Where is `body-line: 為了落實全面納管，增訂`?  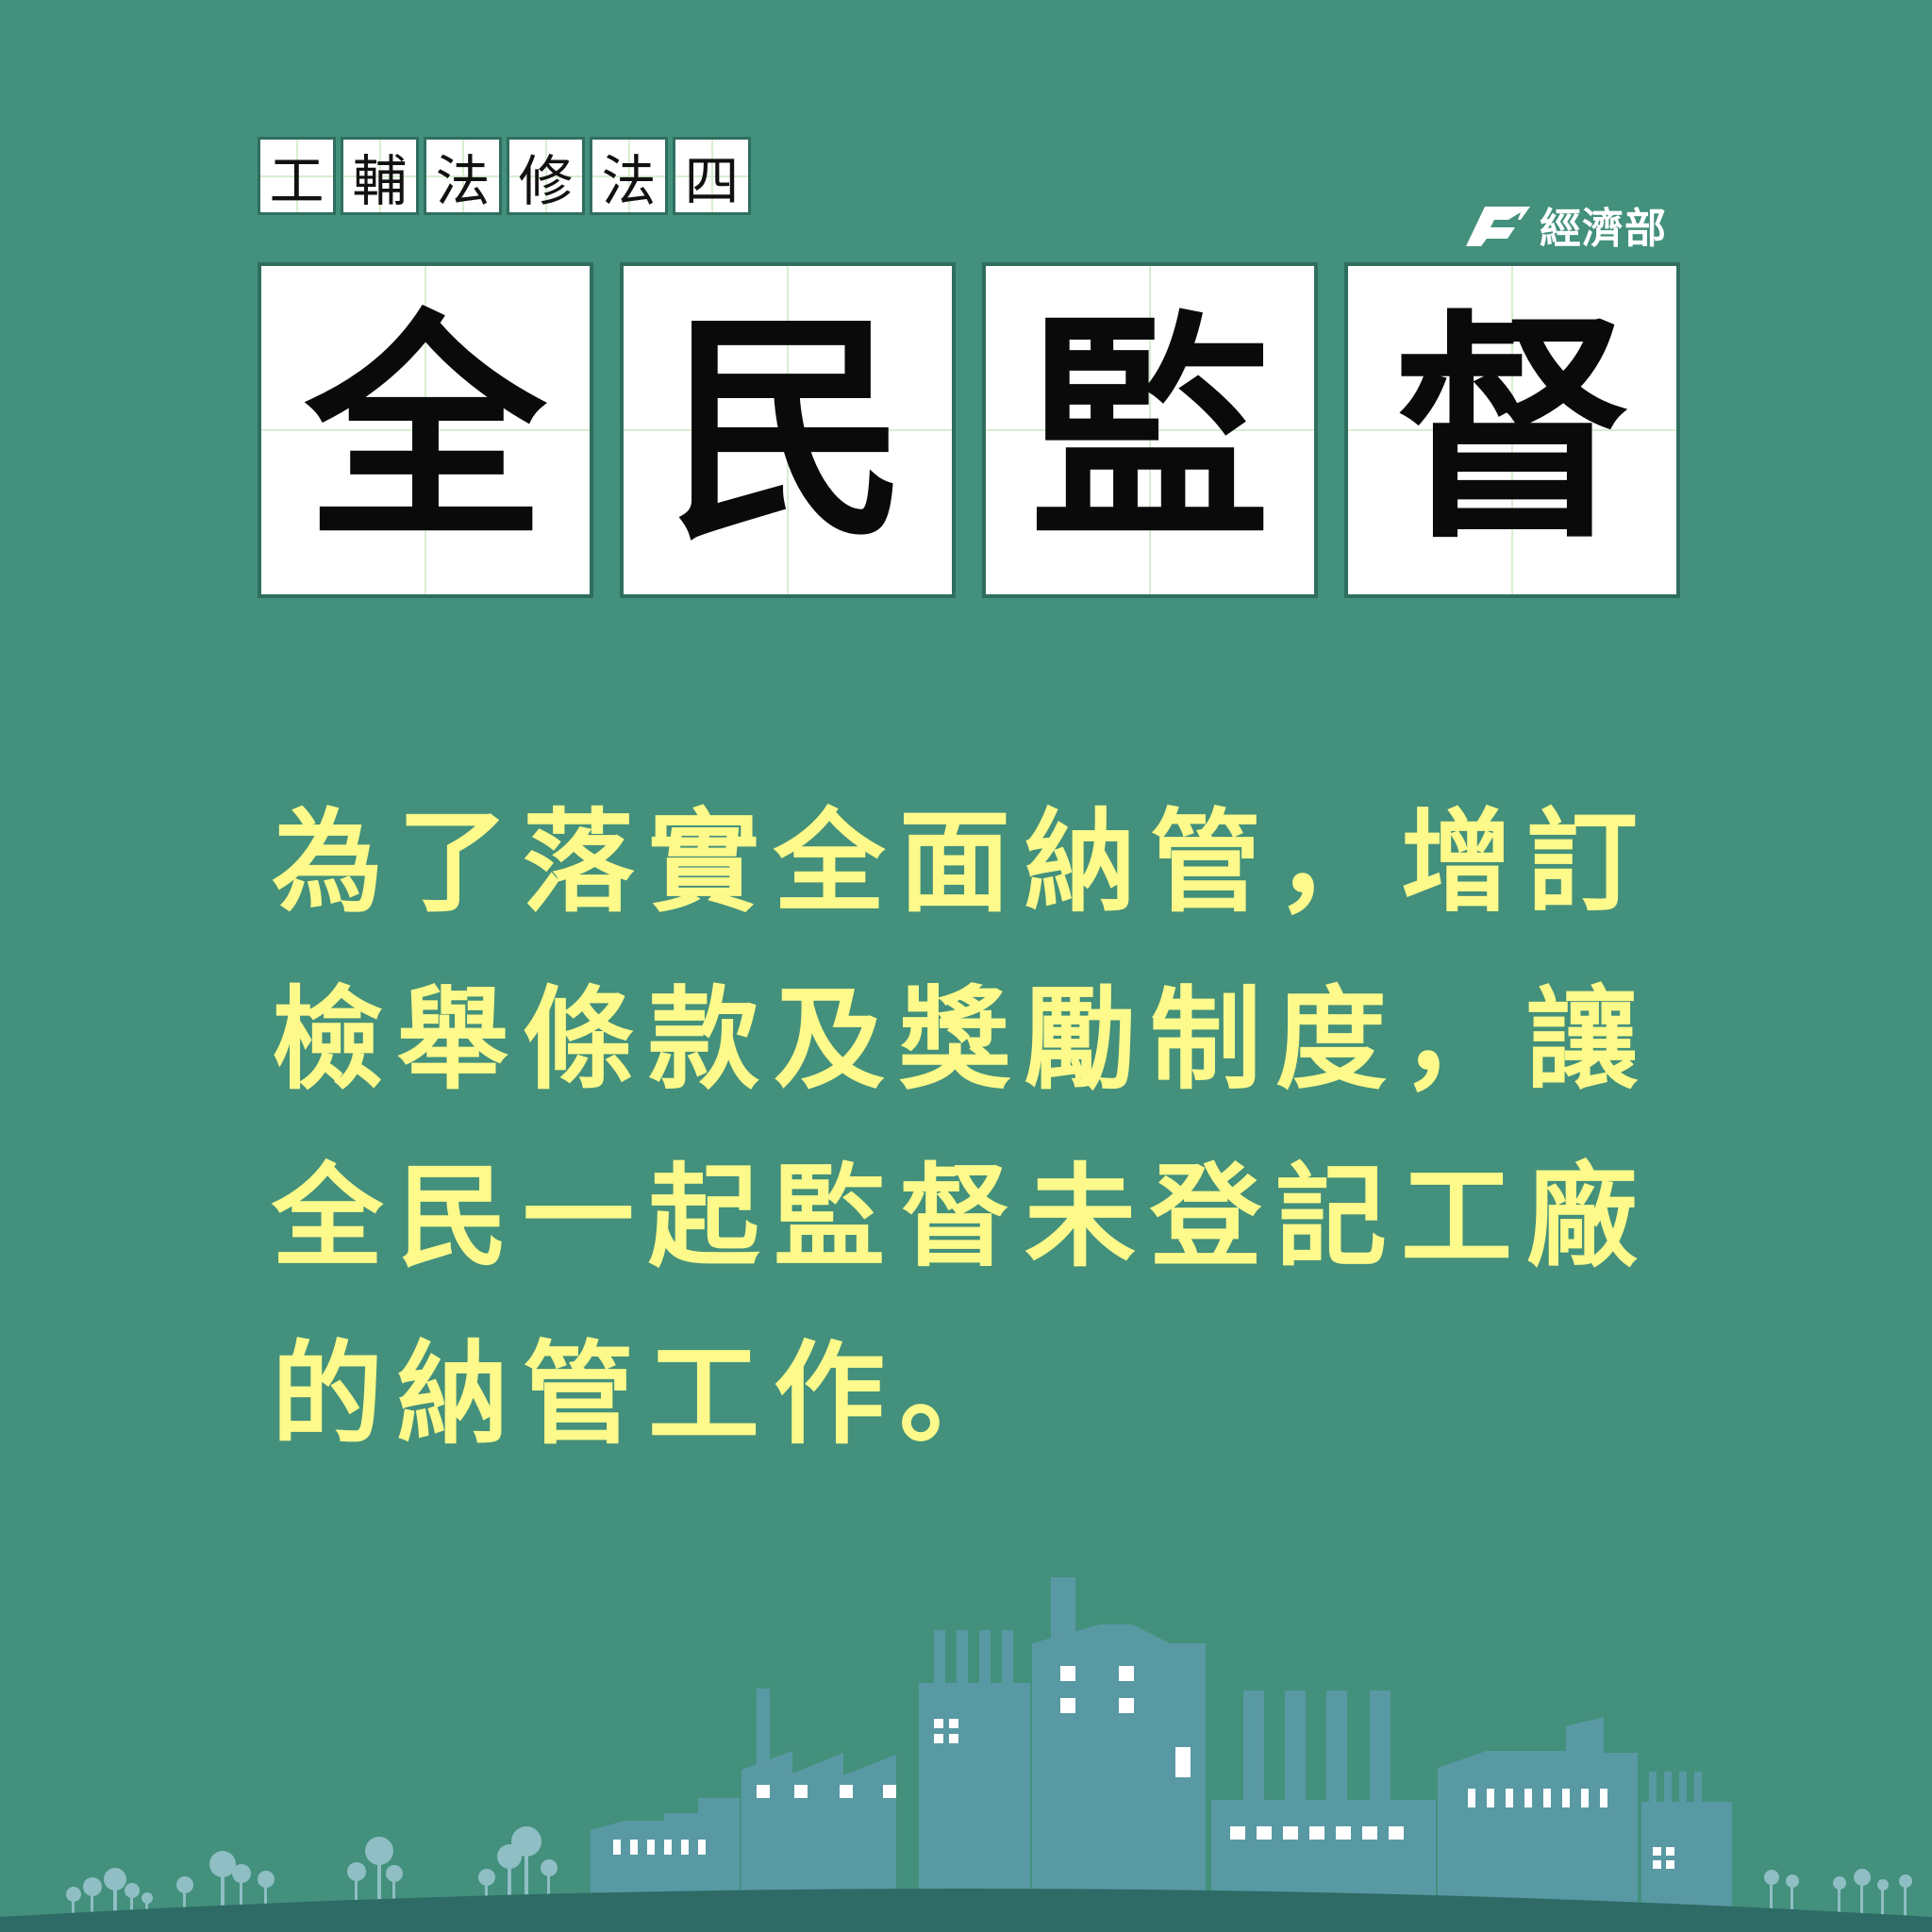
body-line: 為了落實全面納管，增訂 is located at coordinates (963, 862).